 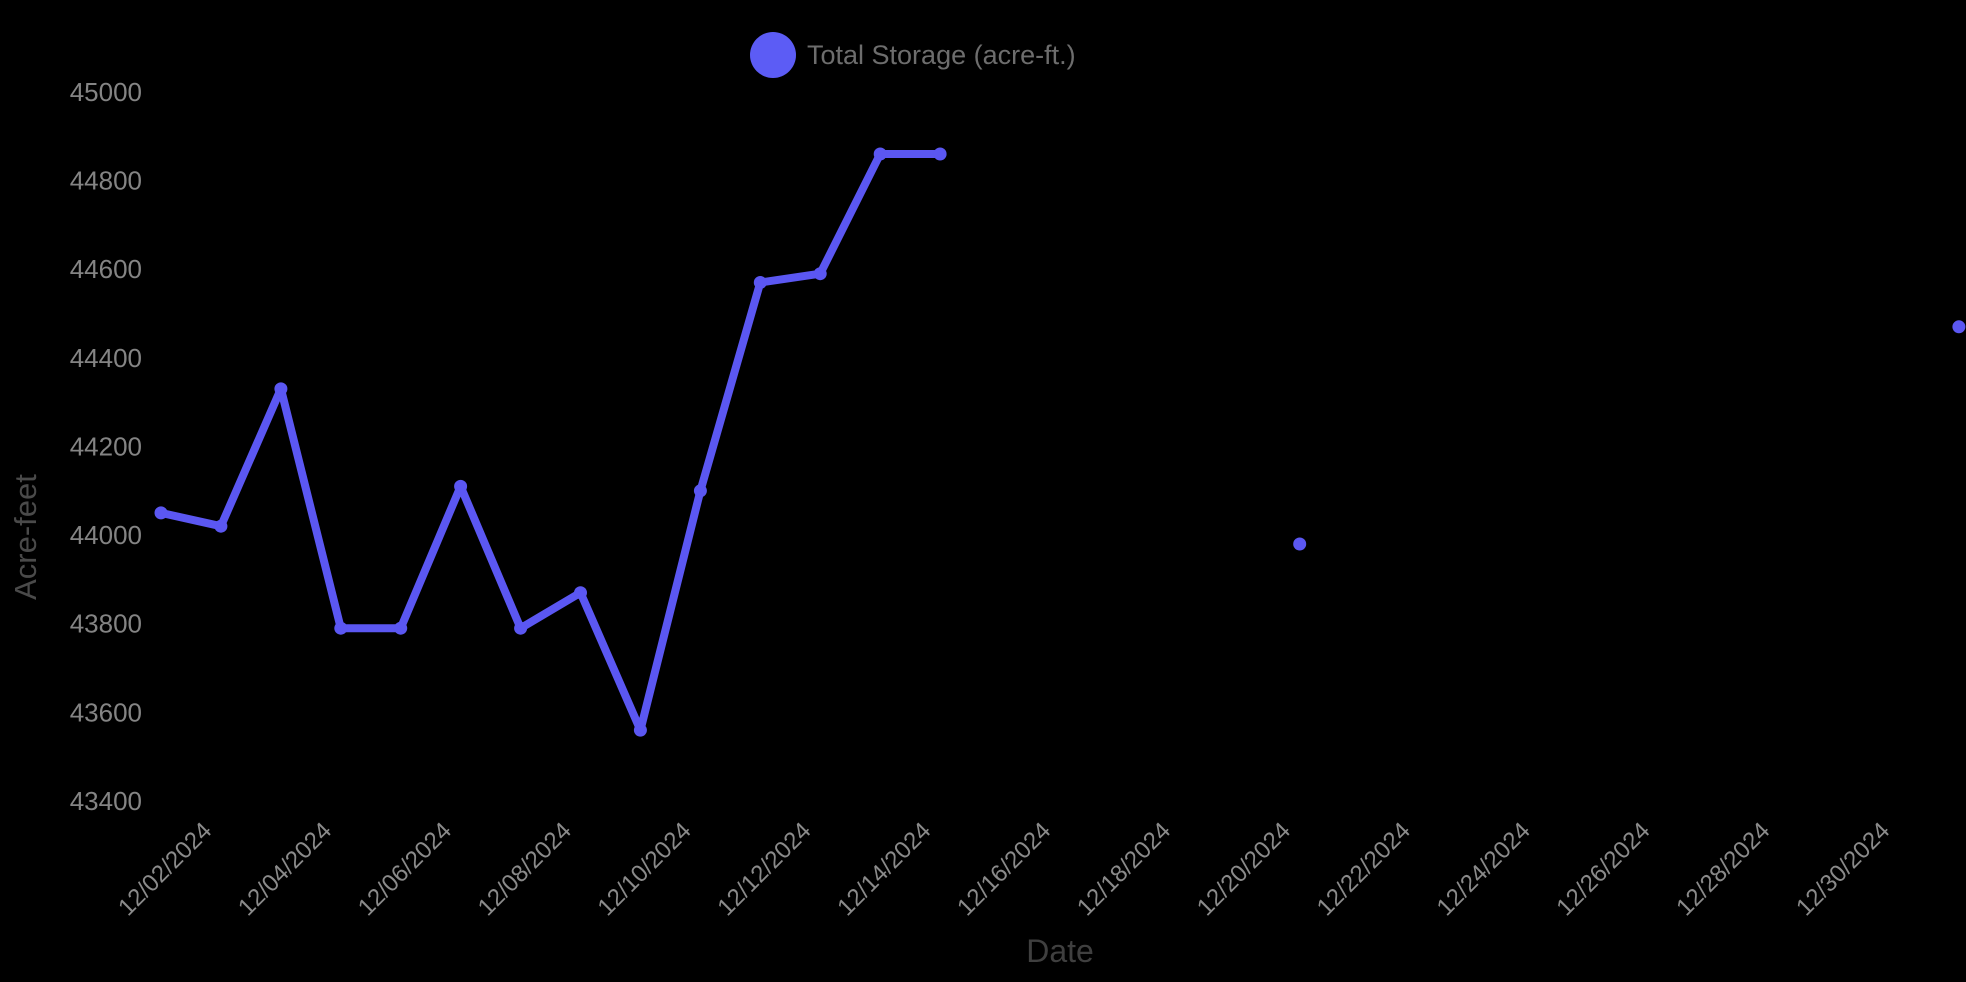 What do you see at coordinates (1484, 869) in the screenshot?
I see `x-tick-label: 12/24/2024` at bounding box center [1484, 869].